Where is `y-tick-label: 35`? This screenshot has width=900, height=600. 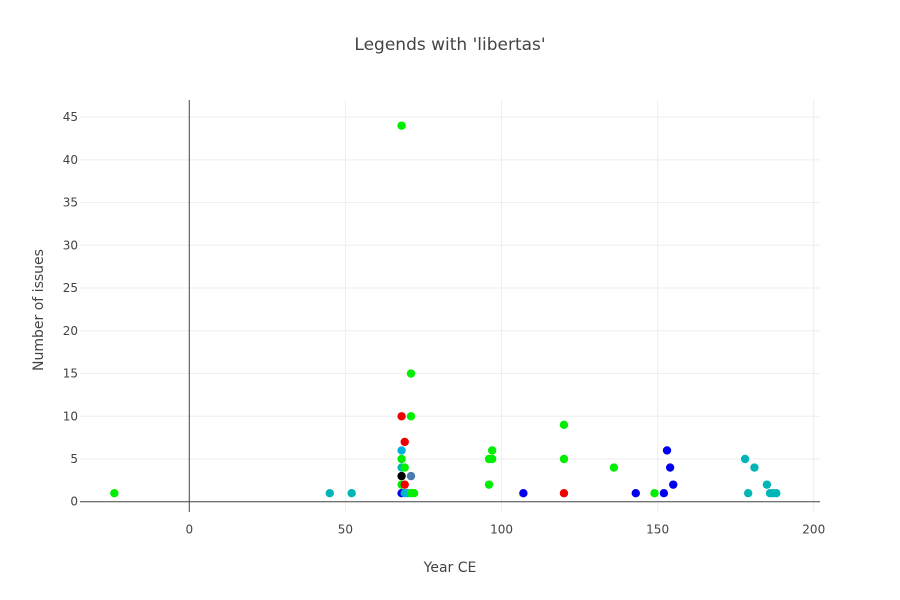 y-tick-label: 35 is located at coordinates (70, 203).